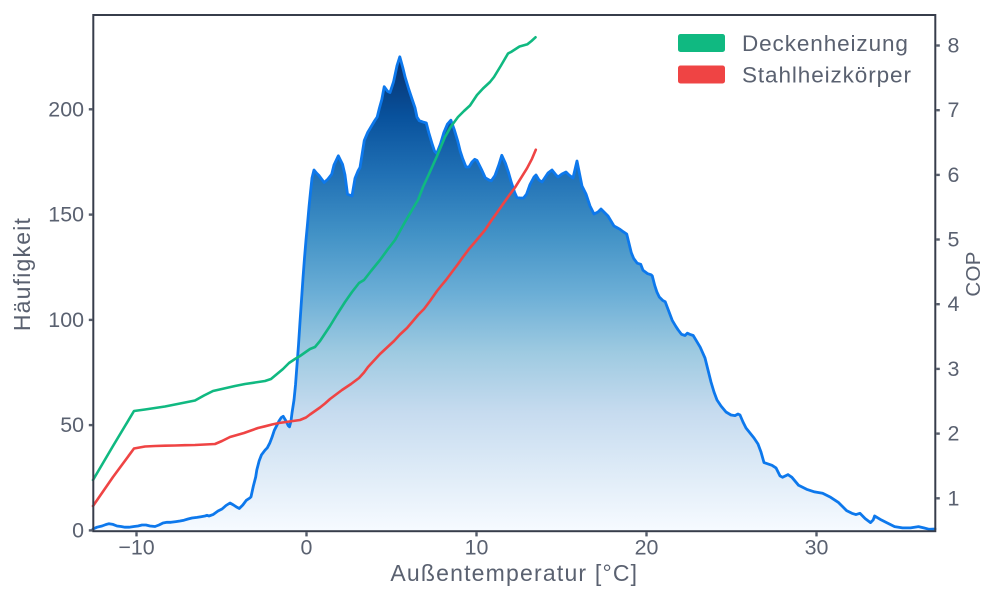 This screenshot has height=600, width=1000. Describe the element at coordinates (954, 175) in the screenshot. I see `svg-text: 6` at that location.